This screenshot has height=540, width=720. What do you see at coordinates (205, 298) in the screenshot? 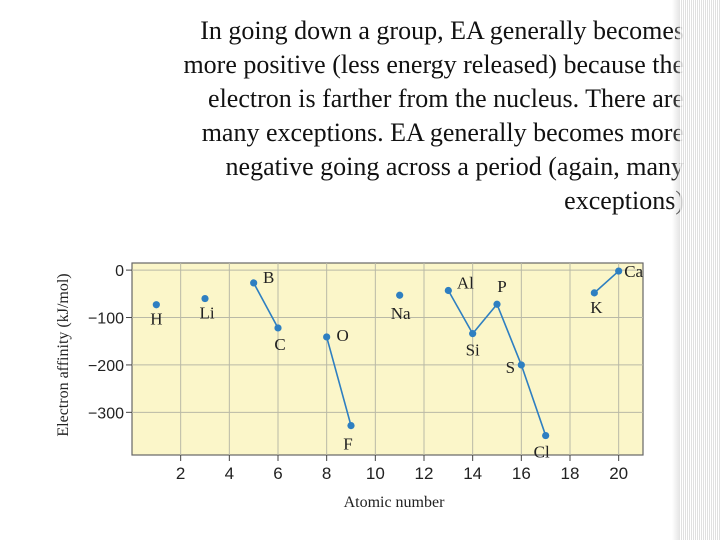
I see `data-point-li` at bounding box center [205, 298].